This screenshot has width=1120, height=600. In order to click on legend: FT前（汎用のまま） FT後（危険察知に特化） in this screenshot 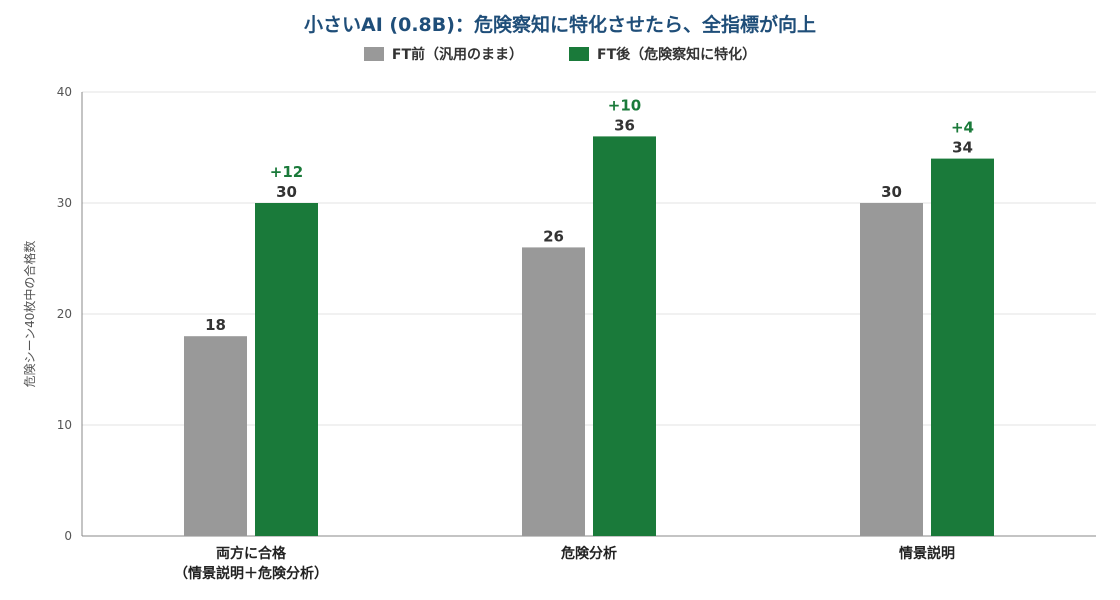, I will do `click(560, 54)`.